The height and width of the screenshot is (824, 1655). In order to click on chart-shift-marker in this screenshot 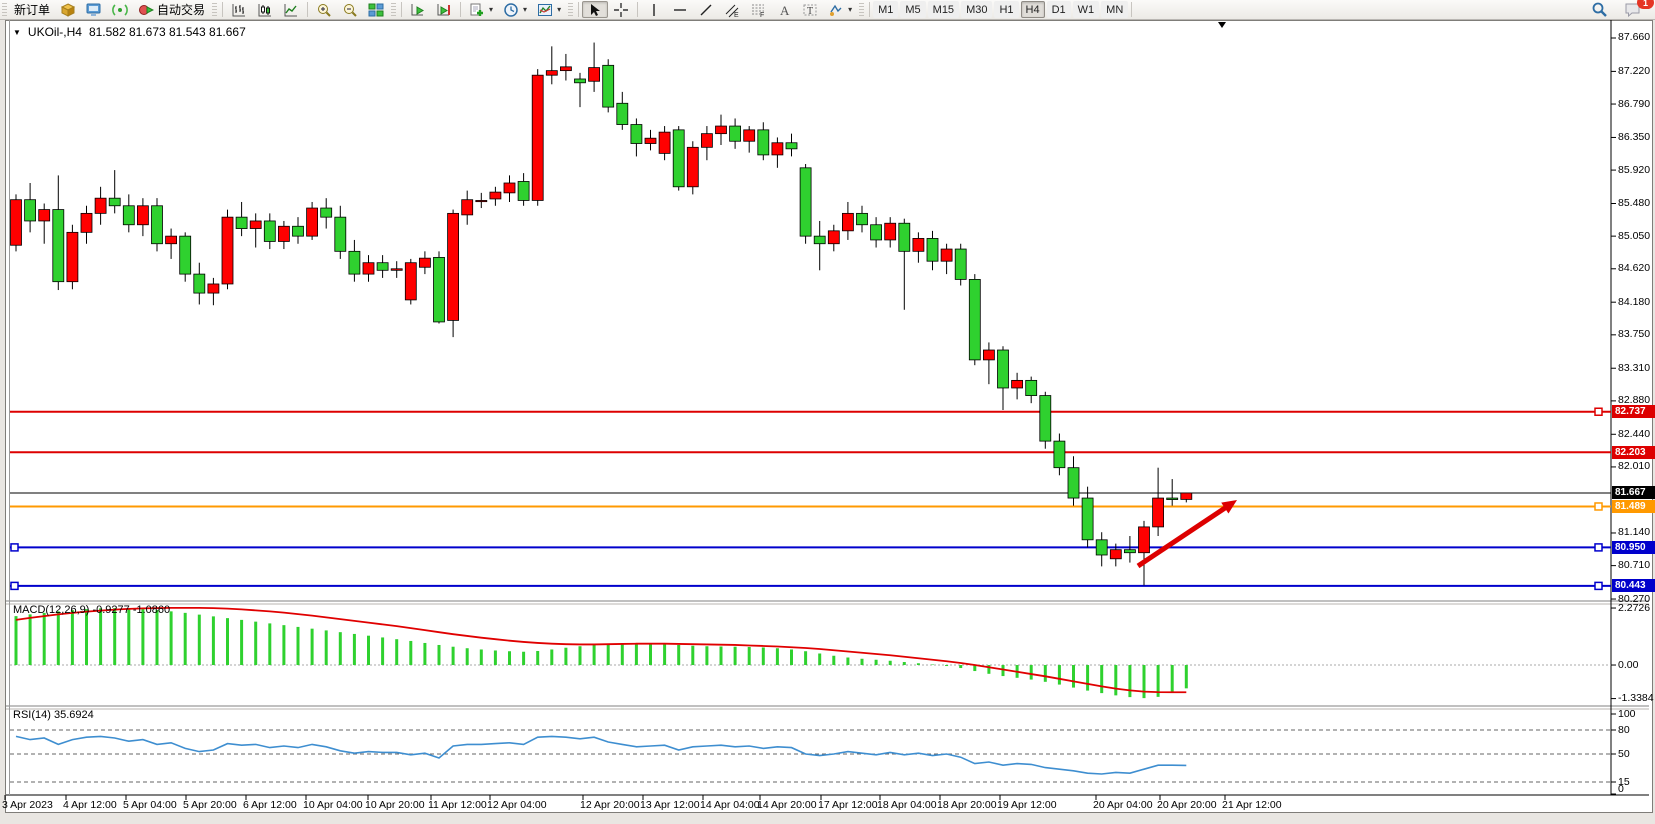, I will do `click(1222, 25)`.